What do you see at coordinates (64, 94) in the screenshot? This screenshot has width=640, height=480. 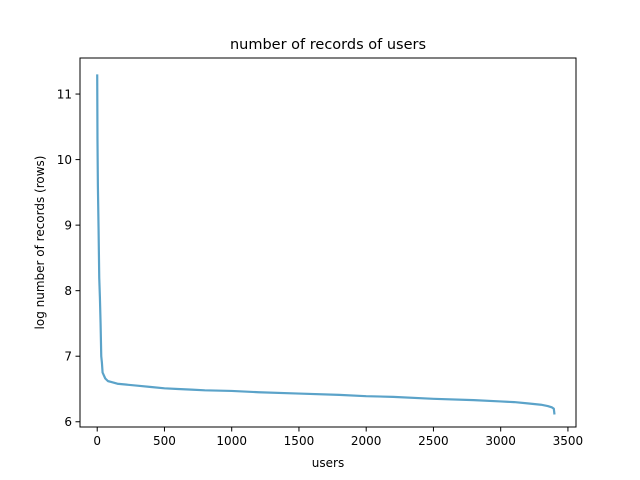 I see `y-tick-label: 11` at bounding box center [64, 94].